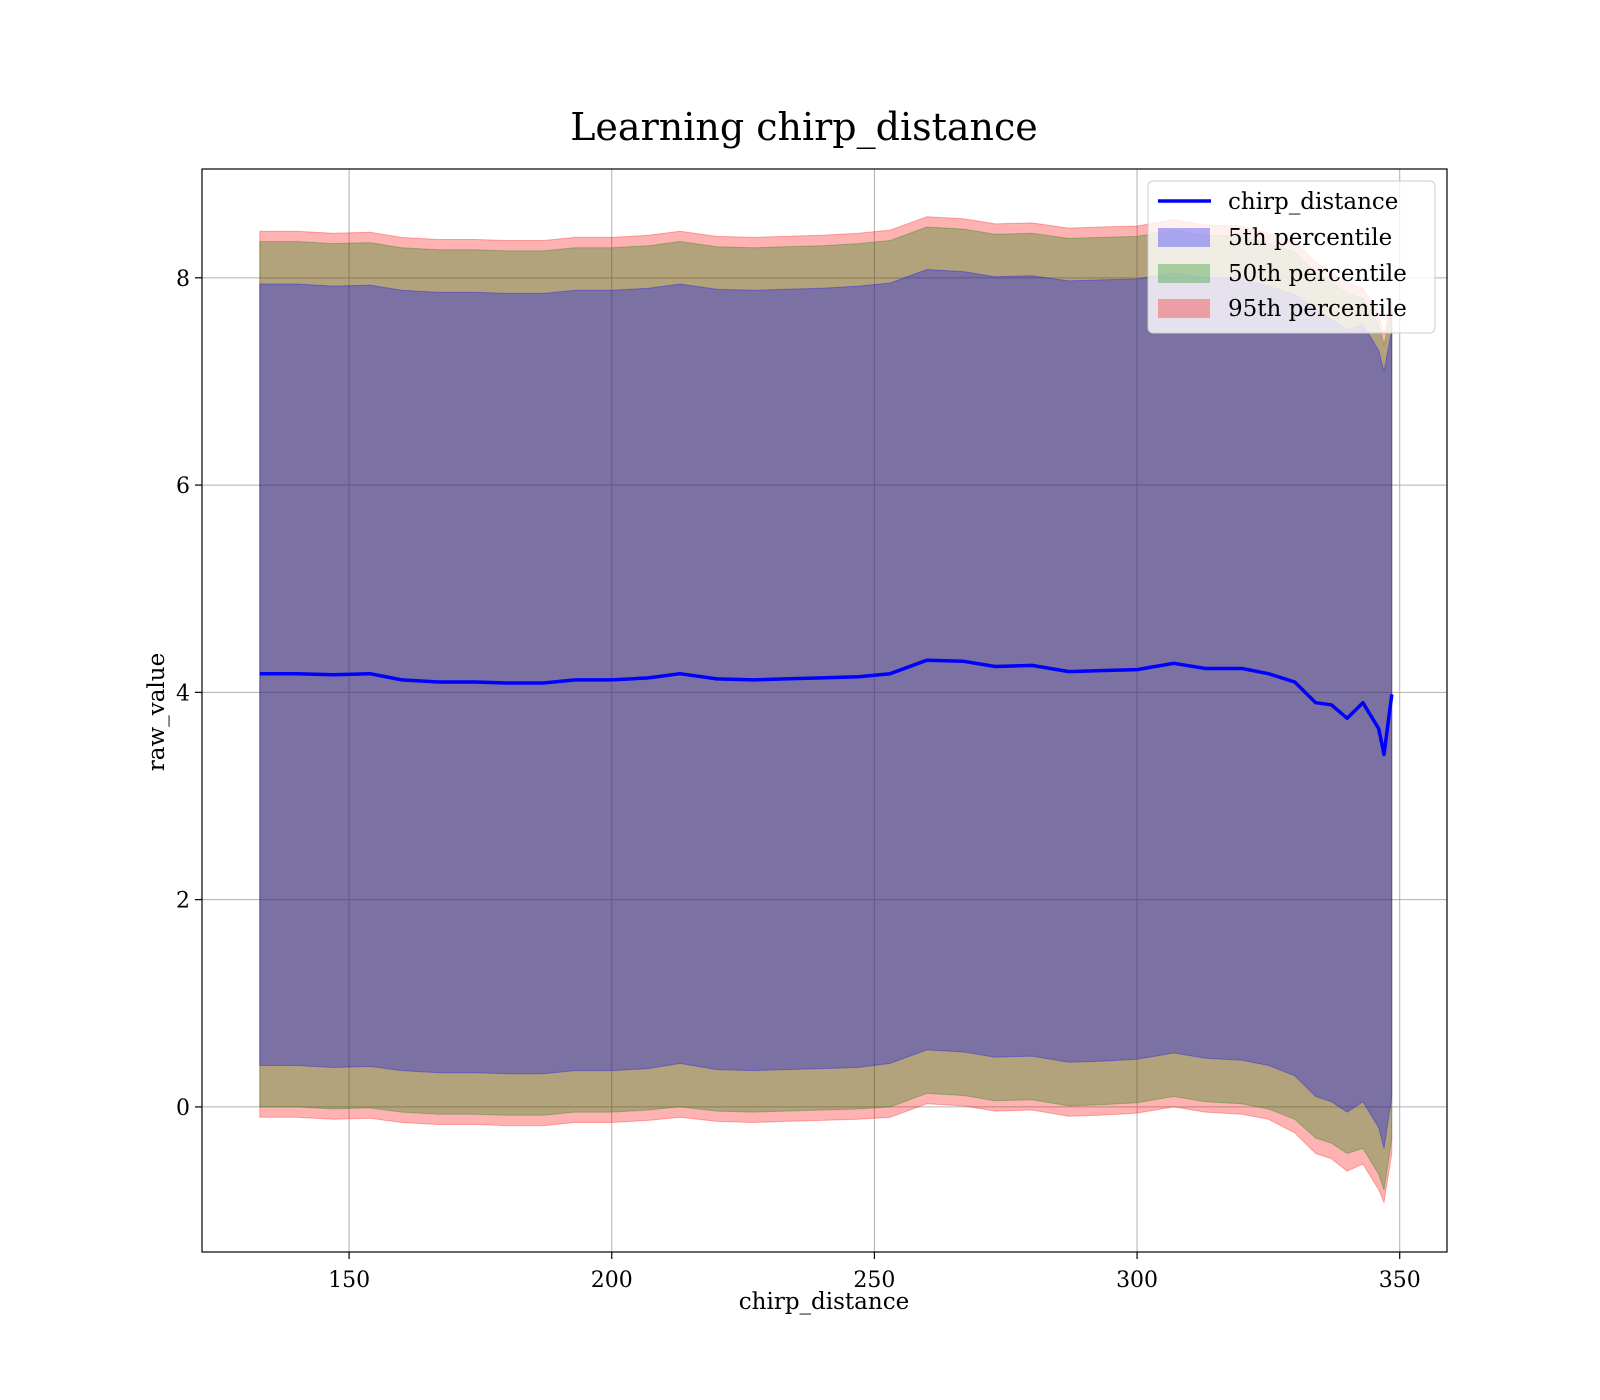 This screenshot has width=1600, height=1400. Describe the element at coordinates (874, 1280) in the screenshot. I see `x-tick-label: 250` at that location.